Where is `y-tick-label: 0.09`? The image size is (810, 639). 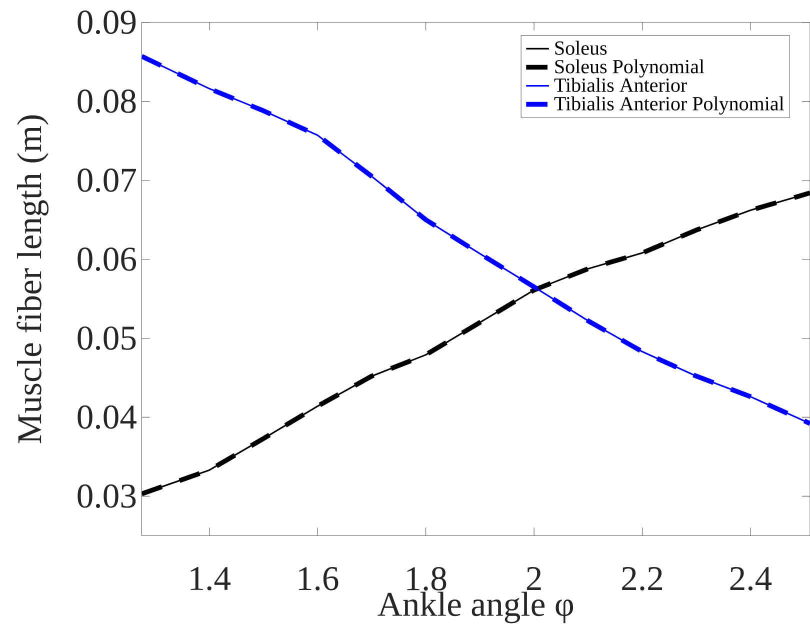 y-tick-label: 0.09 is located at coordinates (107, 22).